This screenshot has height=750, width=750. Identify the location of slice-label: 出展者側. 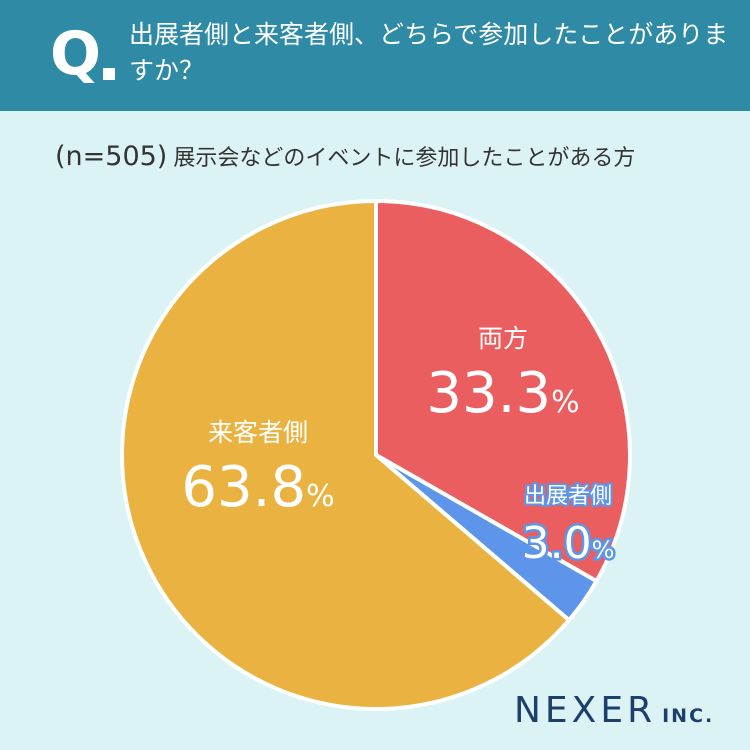
(568, 496).